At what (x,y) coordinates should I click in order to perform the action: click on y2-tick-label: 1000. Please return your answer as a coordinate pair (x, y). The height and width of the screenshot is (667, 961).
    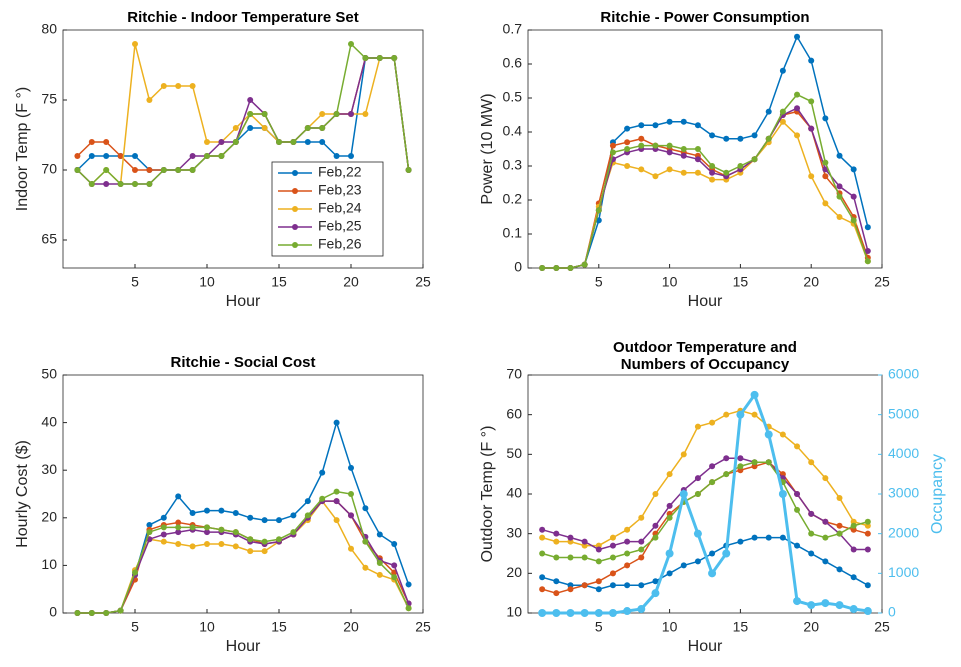
    Looking at the image, I should click on (903, 572).